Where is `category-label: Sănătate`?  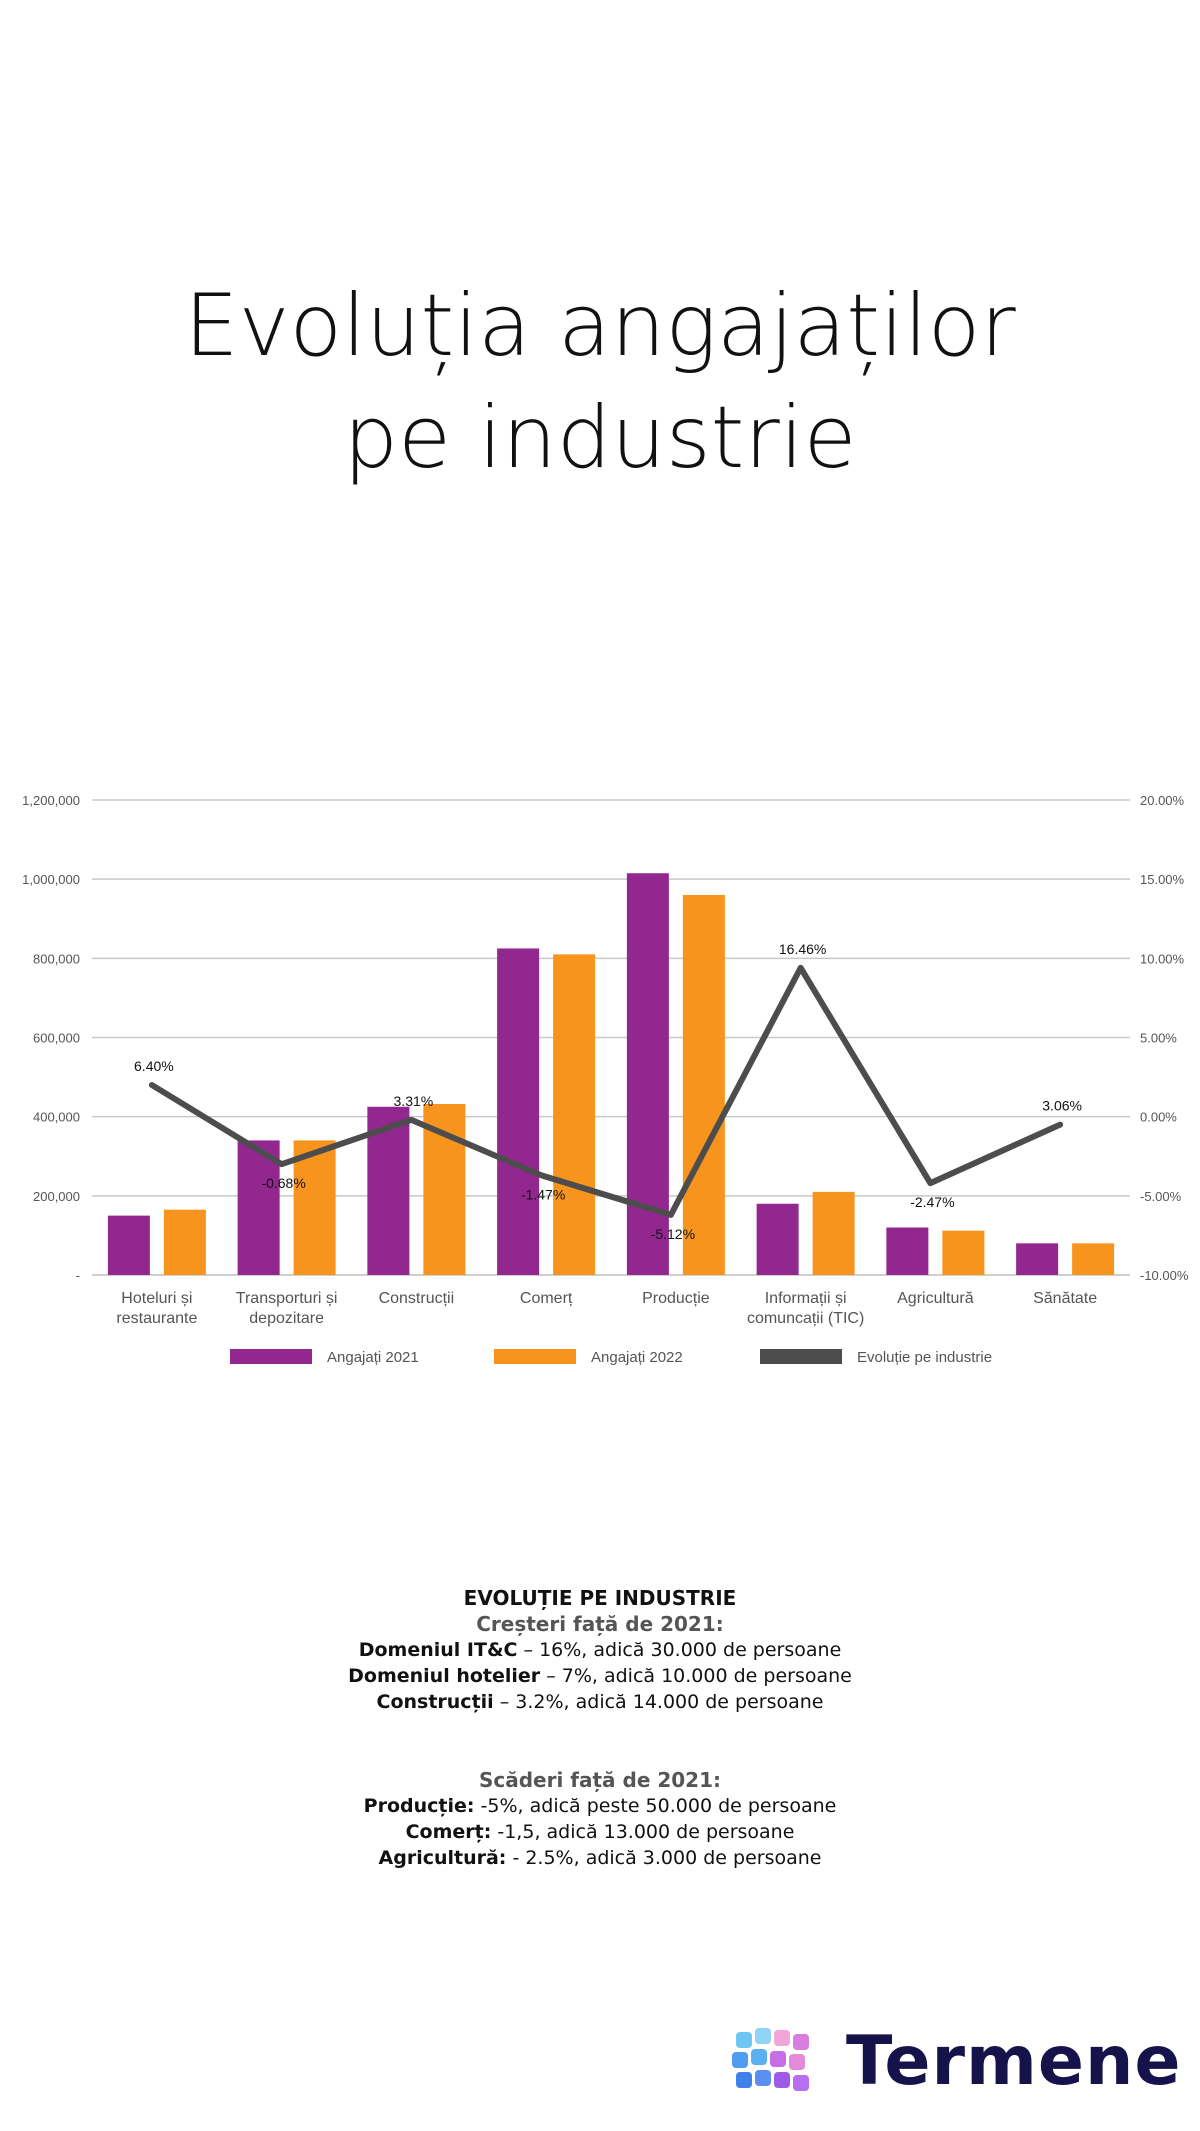 category-label: Sănătate is located at coordinates (1065, 1298).